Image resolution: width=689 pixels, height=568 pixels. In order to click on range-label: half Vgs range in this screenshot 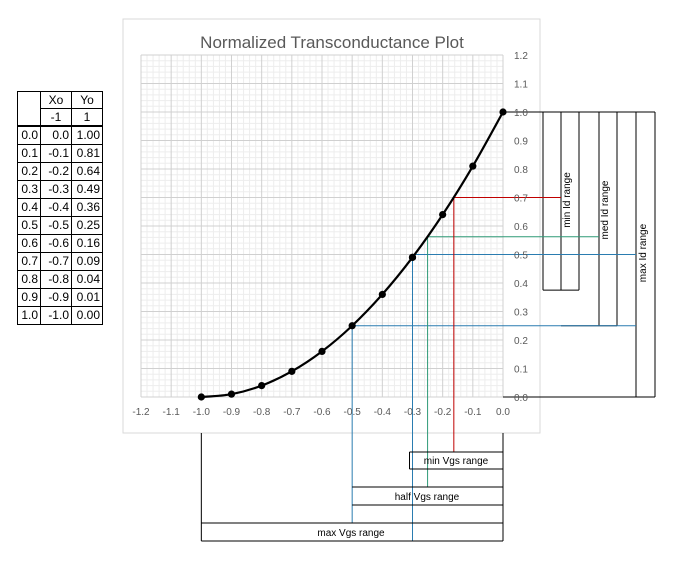, I will do `click(427, 497)`.